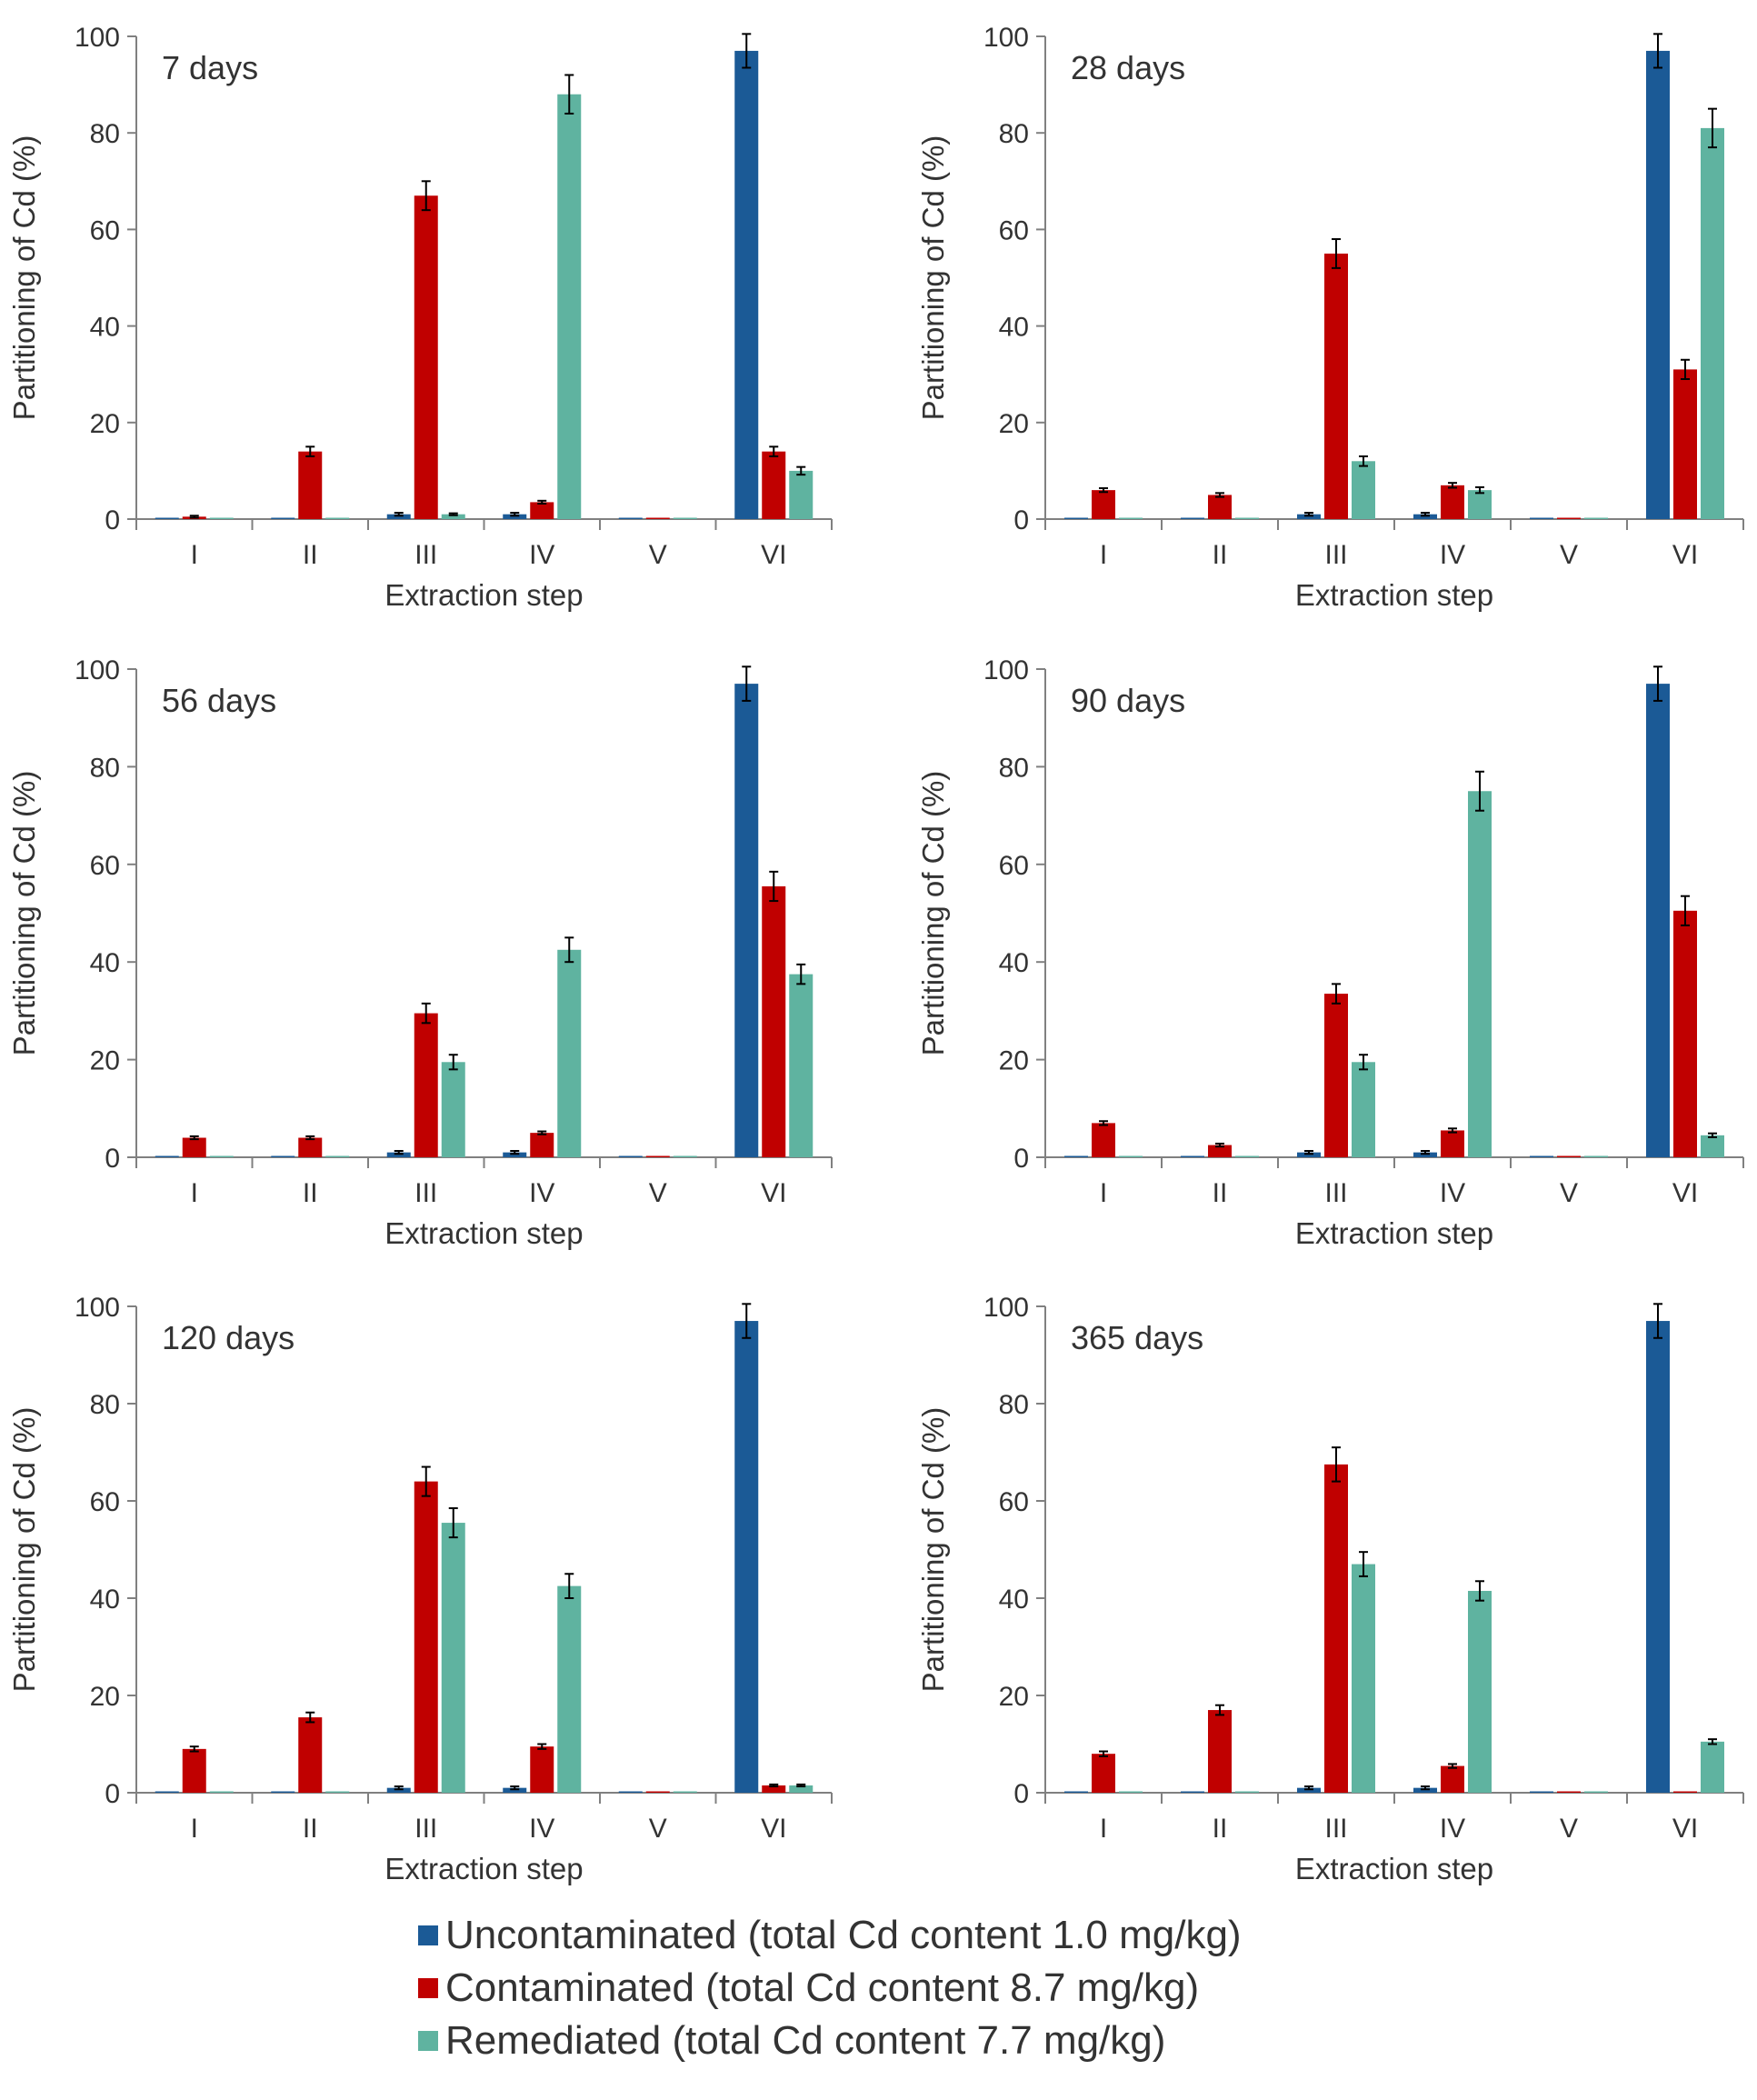 This screenshot has width=1757, height=2100. Describe the element at coordinates (105, 963) in the screenshot. I see `y-tick-label: 40` at that location.